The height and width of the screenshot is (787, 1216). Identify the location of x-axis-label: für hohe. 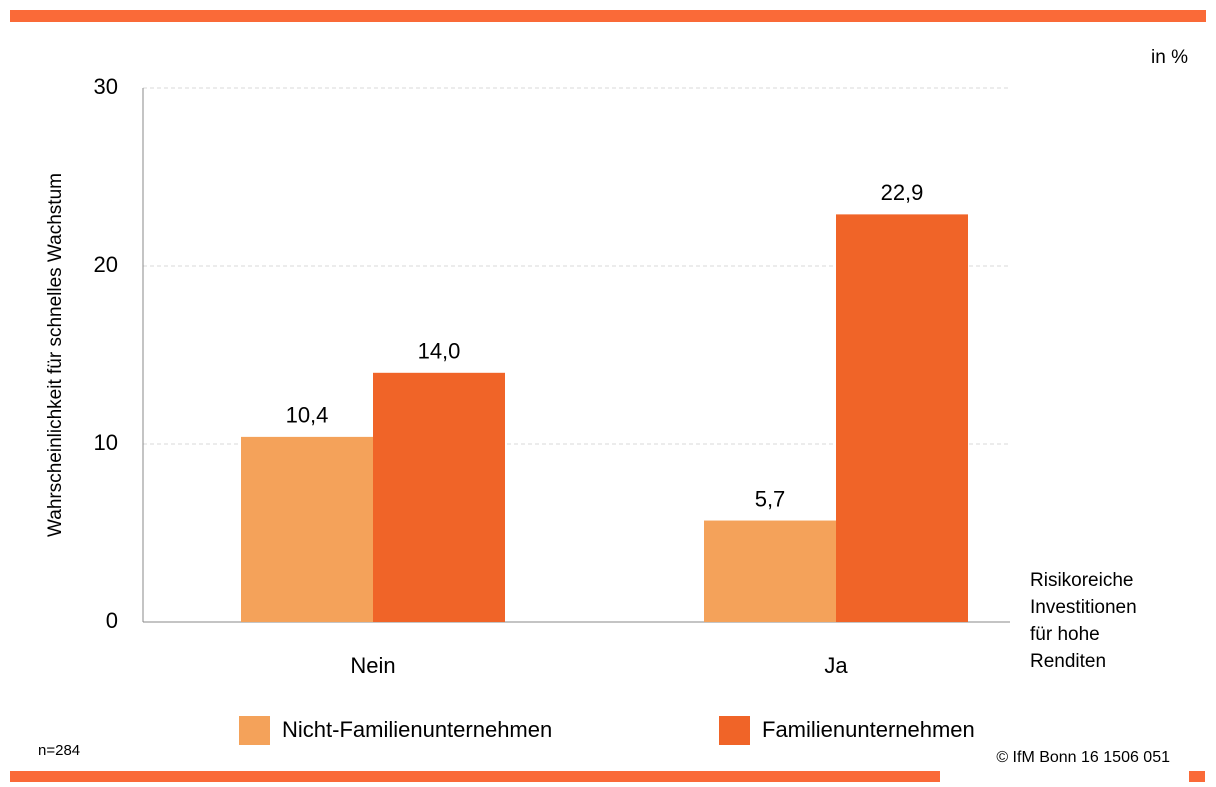
(1065, 634).